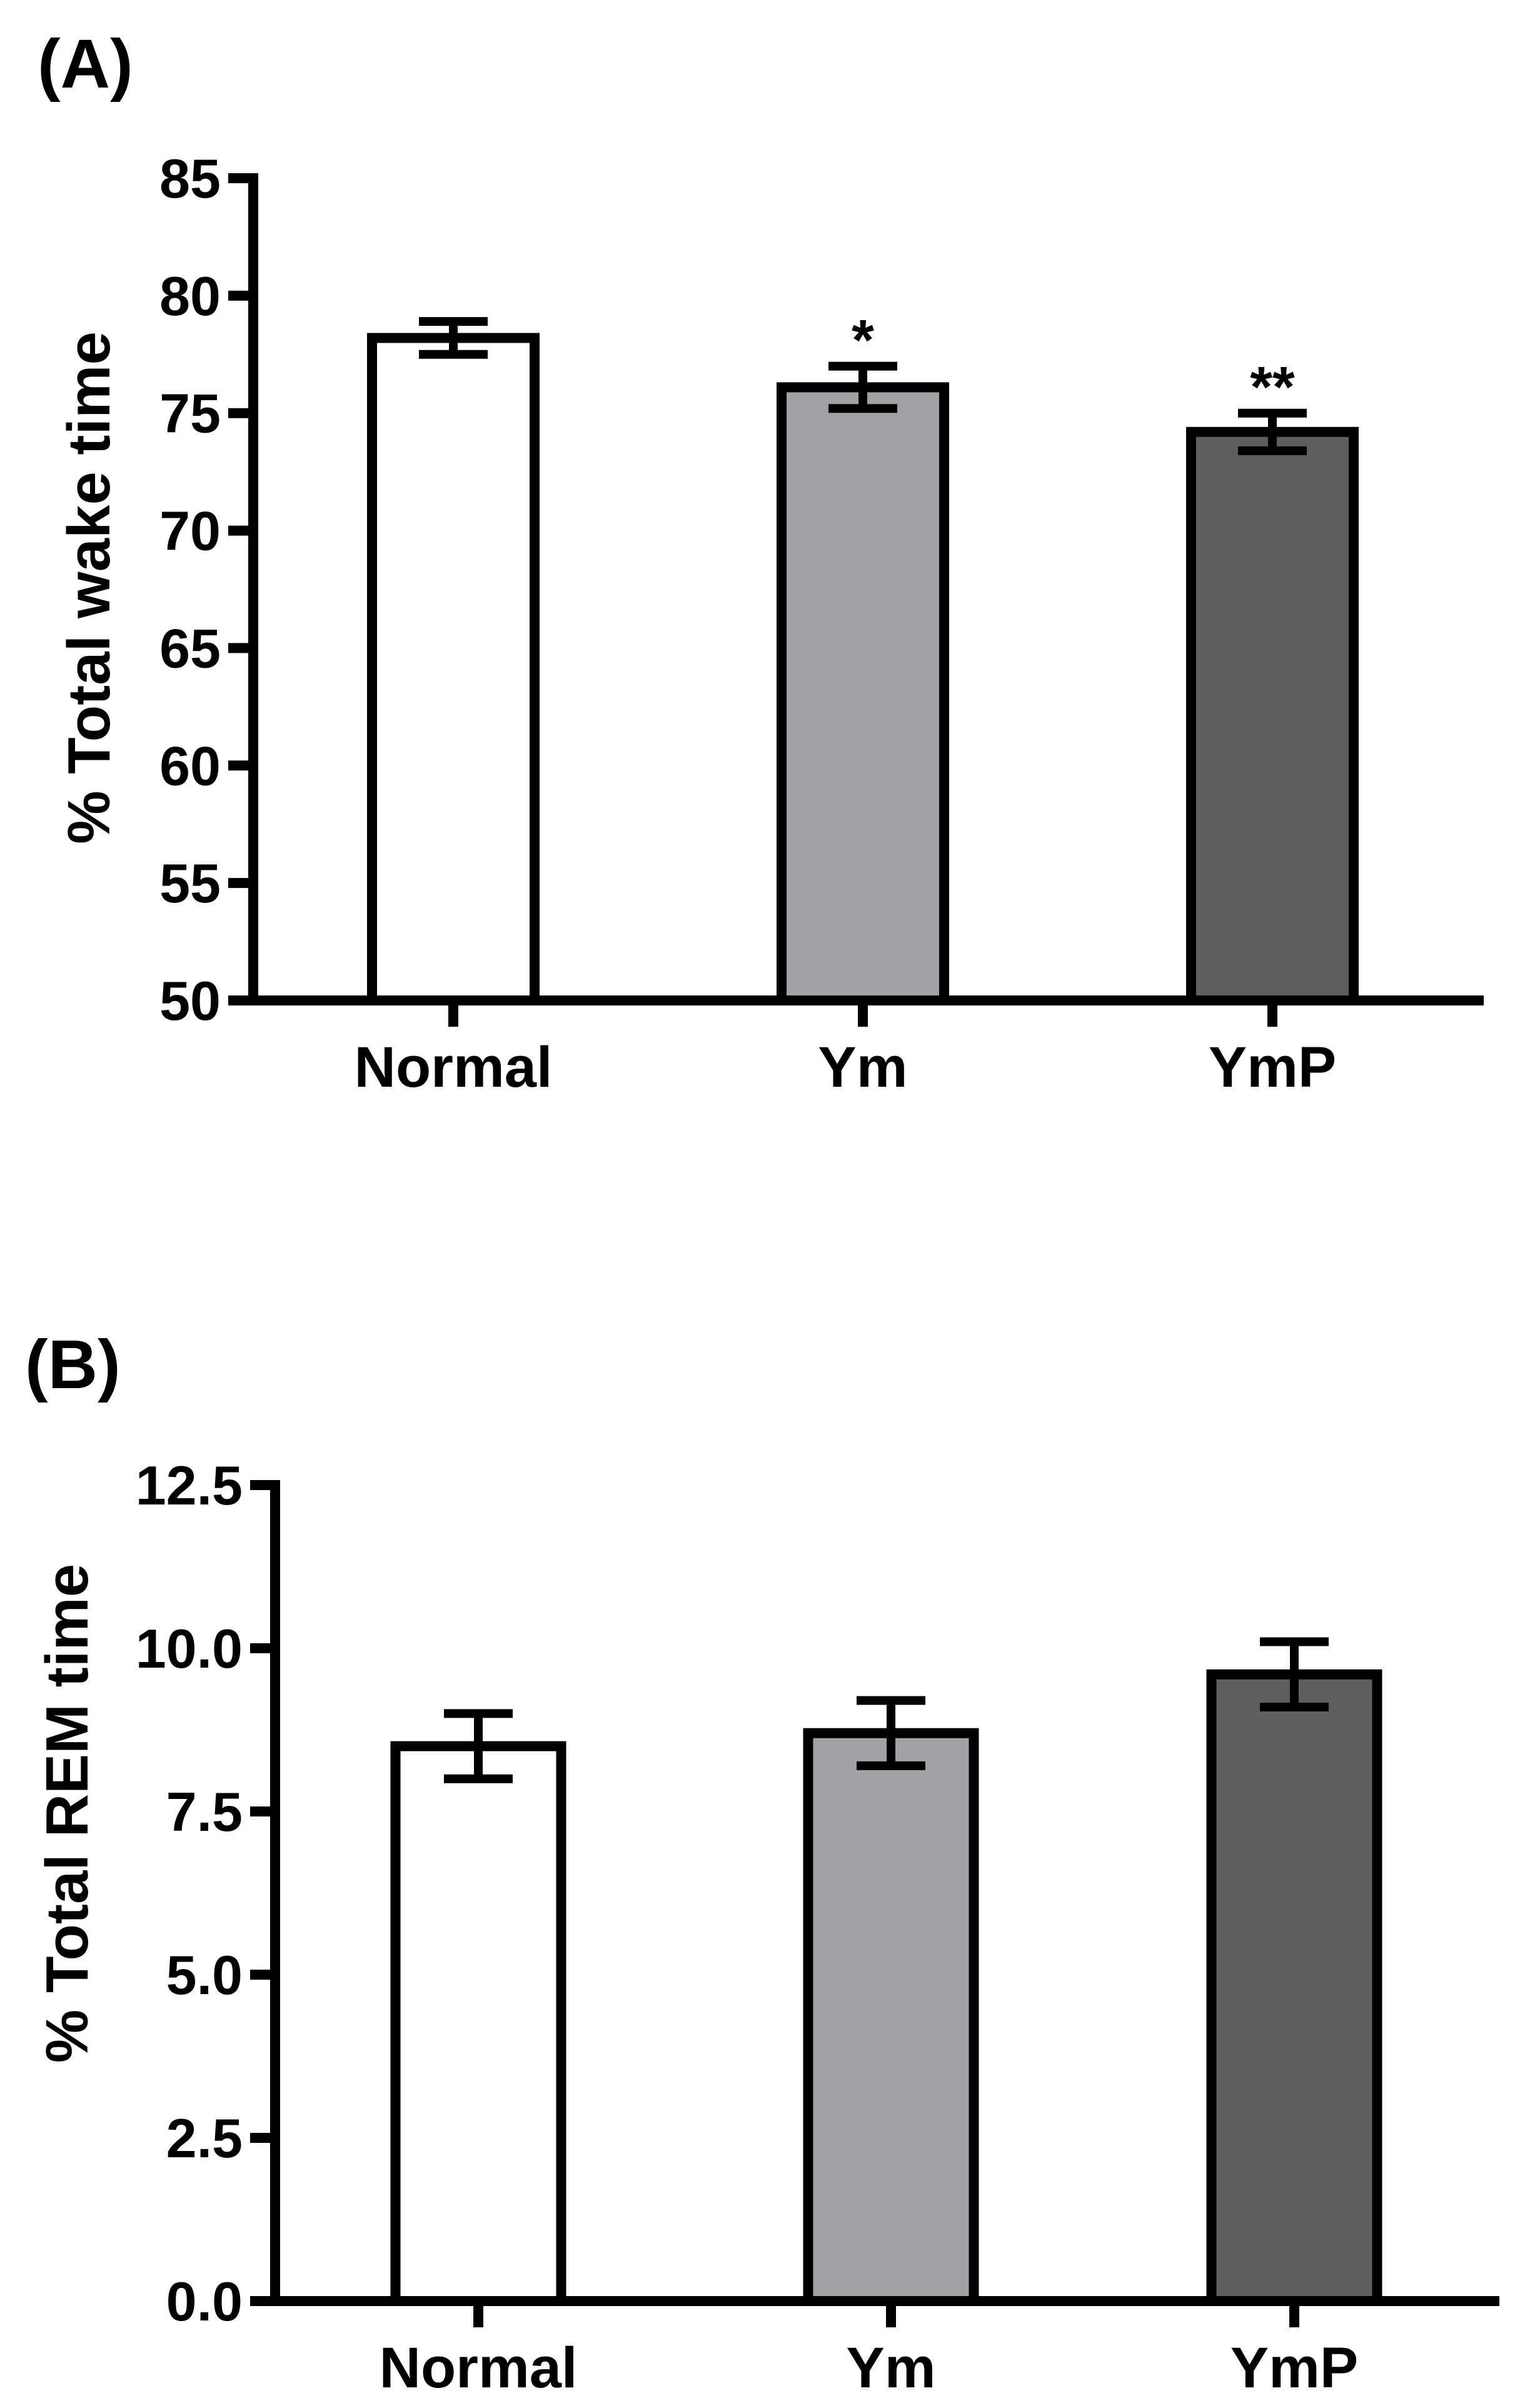 The image size is (1525, 2408). What do you see at coordinates (454, 1067) in the screenshot?
I see `x-category-label-a: Normal` at bounding box center [454, 1067].